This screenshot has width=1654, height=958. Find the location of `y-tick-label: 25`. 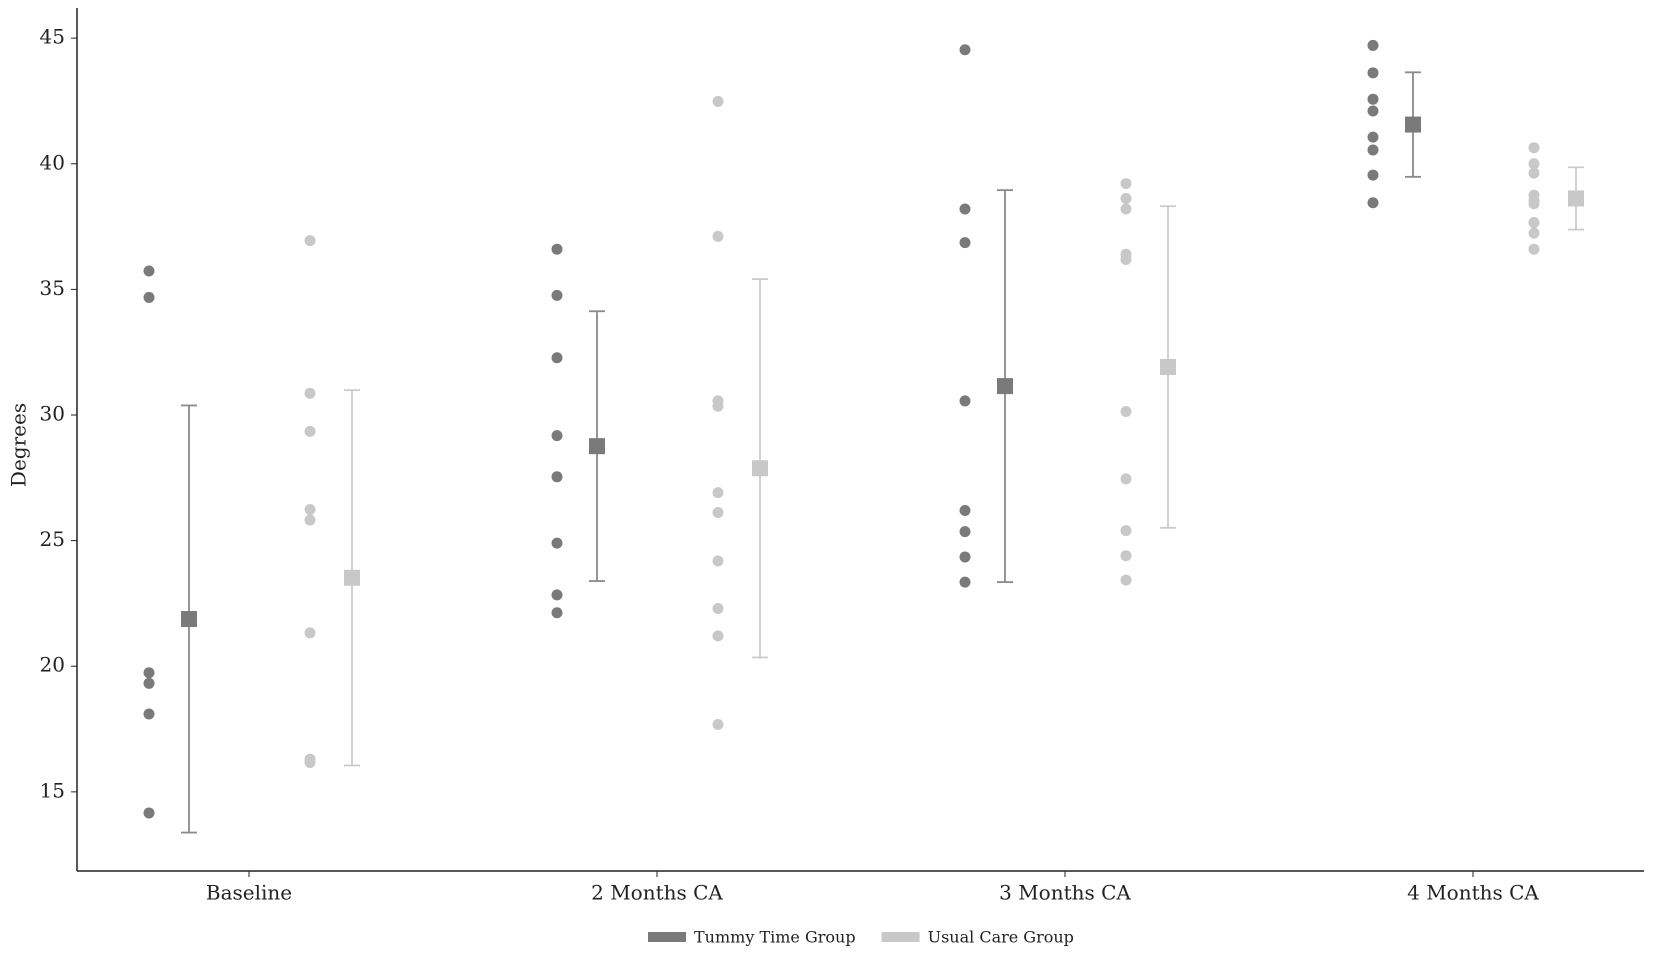

y-tick-label: 25 is located at coordinates (52, 539).